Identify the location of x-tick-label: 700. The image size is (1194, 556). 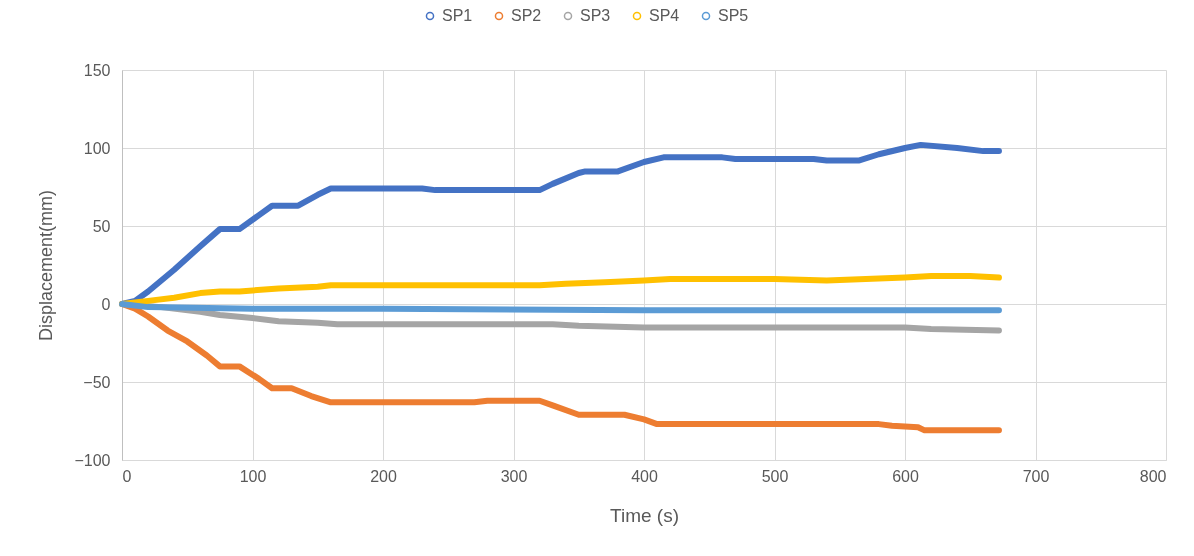
(1036, 476).